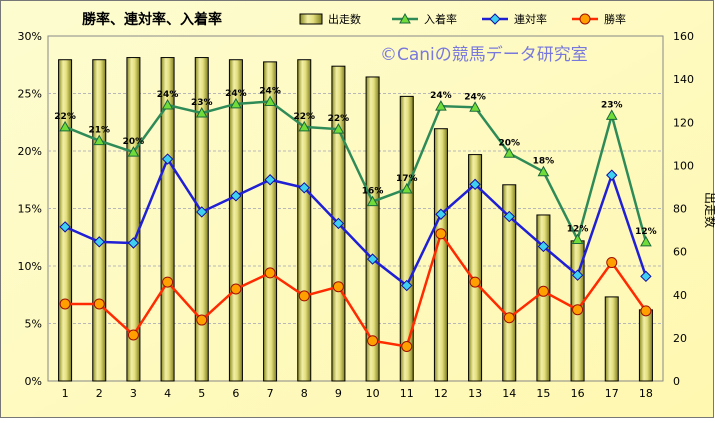  I want to click on y-left-tick-label: 30%, so click(30, 36).